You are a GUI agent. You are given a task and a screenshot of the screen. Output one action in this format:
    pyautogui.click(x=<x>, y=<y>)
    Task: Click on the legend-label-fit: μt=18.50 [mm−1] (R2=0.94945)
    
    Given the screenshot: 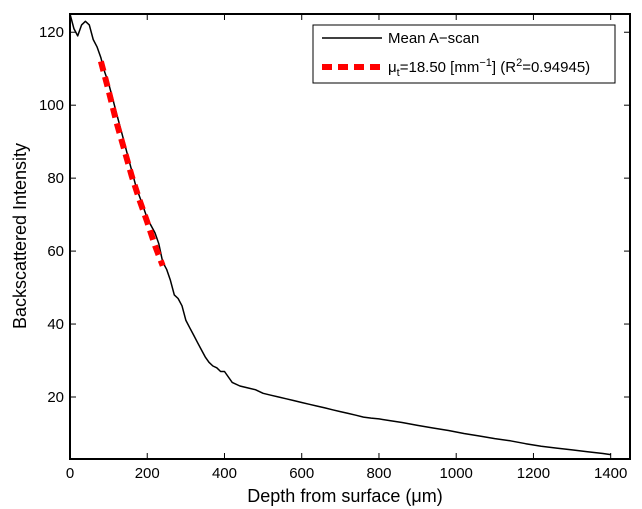 What is the action you would take?
    pyautogui.click(x=489, y=68)
    